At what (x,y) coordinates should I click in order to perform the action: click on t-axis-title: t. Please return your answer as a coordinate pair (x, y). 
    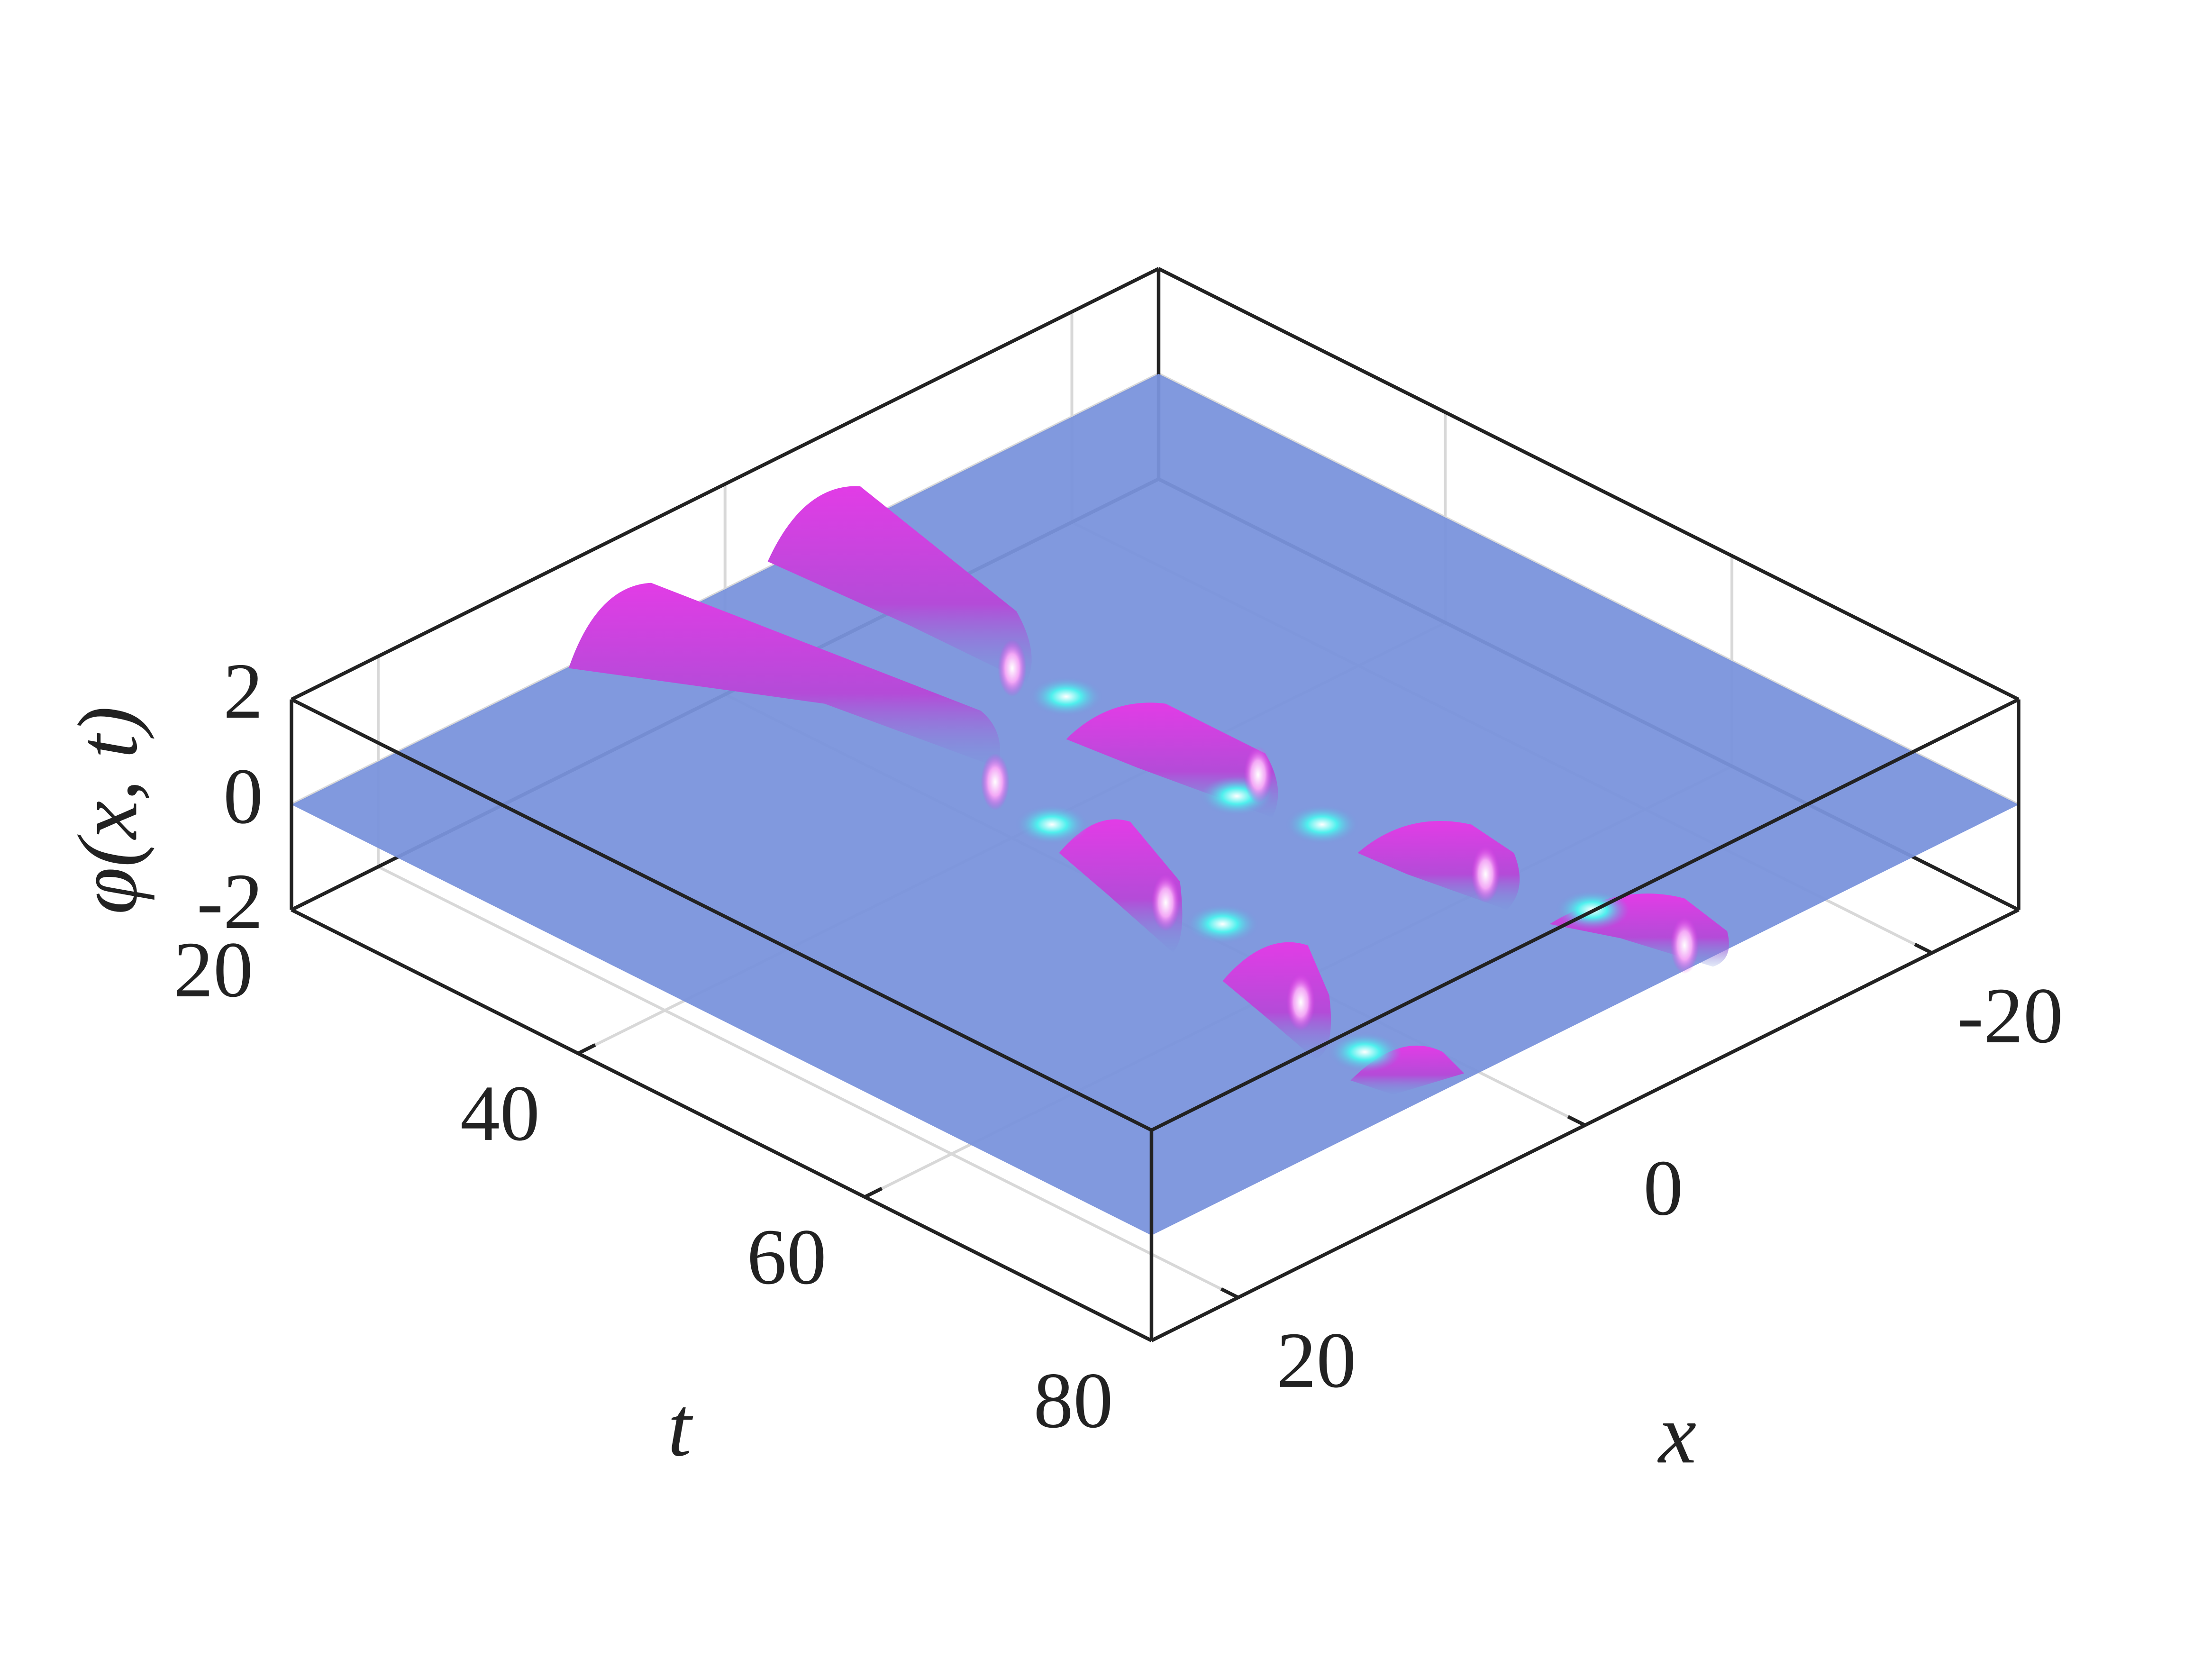
    Looking at the image, I should click on (680, 1426).